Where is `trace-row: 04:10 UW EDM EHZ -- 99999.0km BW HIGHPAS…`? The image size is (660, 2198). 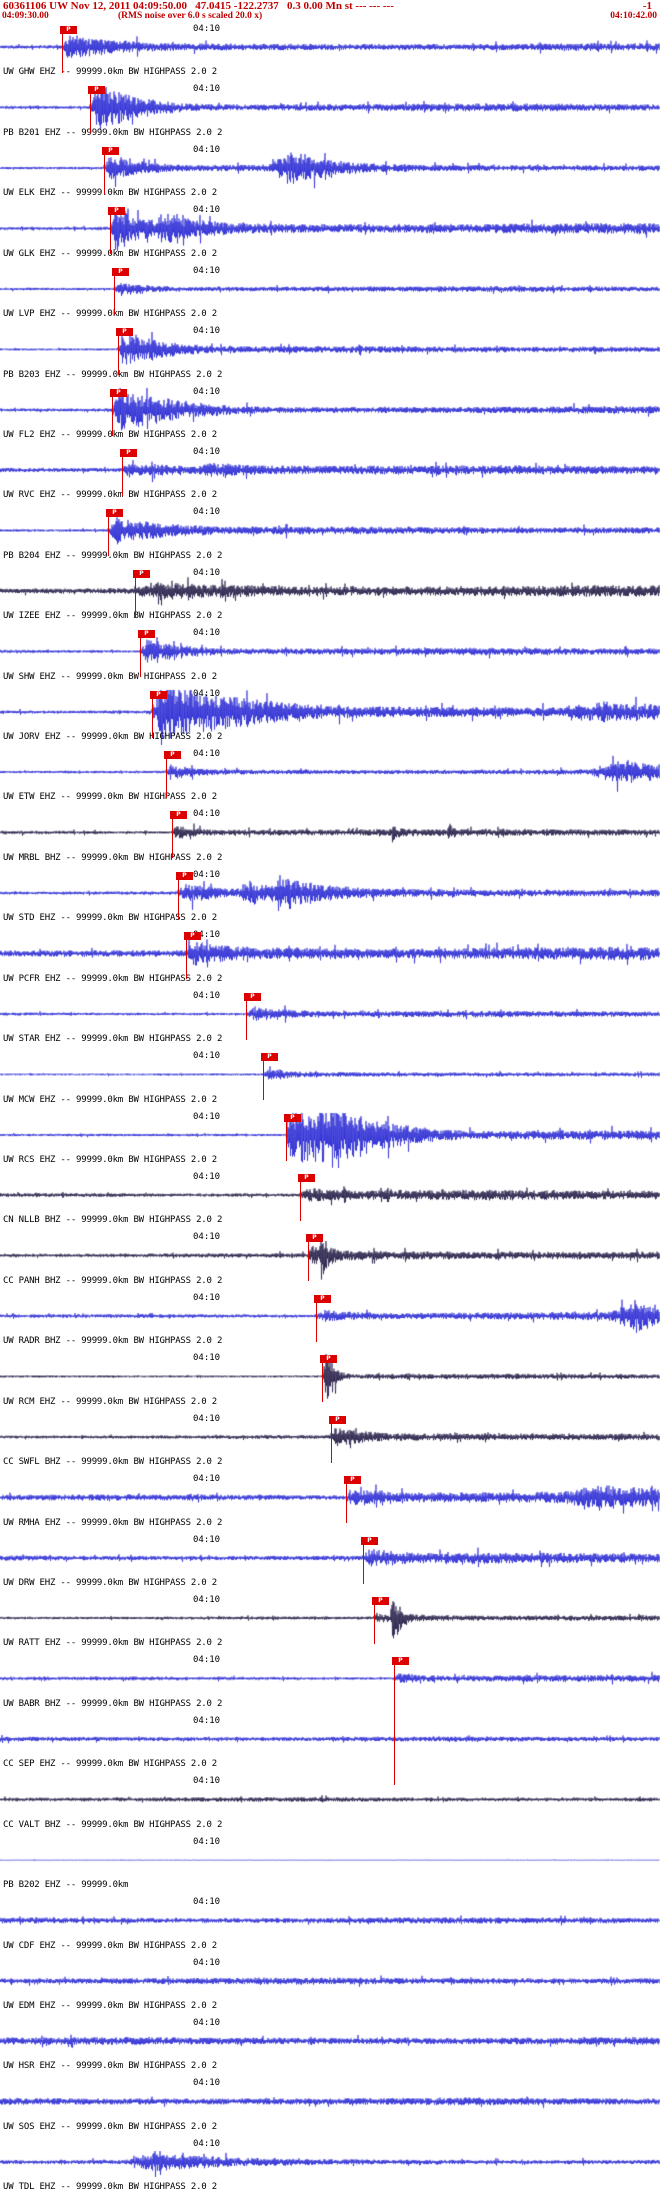 trace-row: 04:10 UW EDM EHZ -- 99999.0km BW HIGHPAS… is located at coordinates (330, 1986).